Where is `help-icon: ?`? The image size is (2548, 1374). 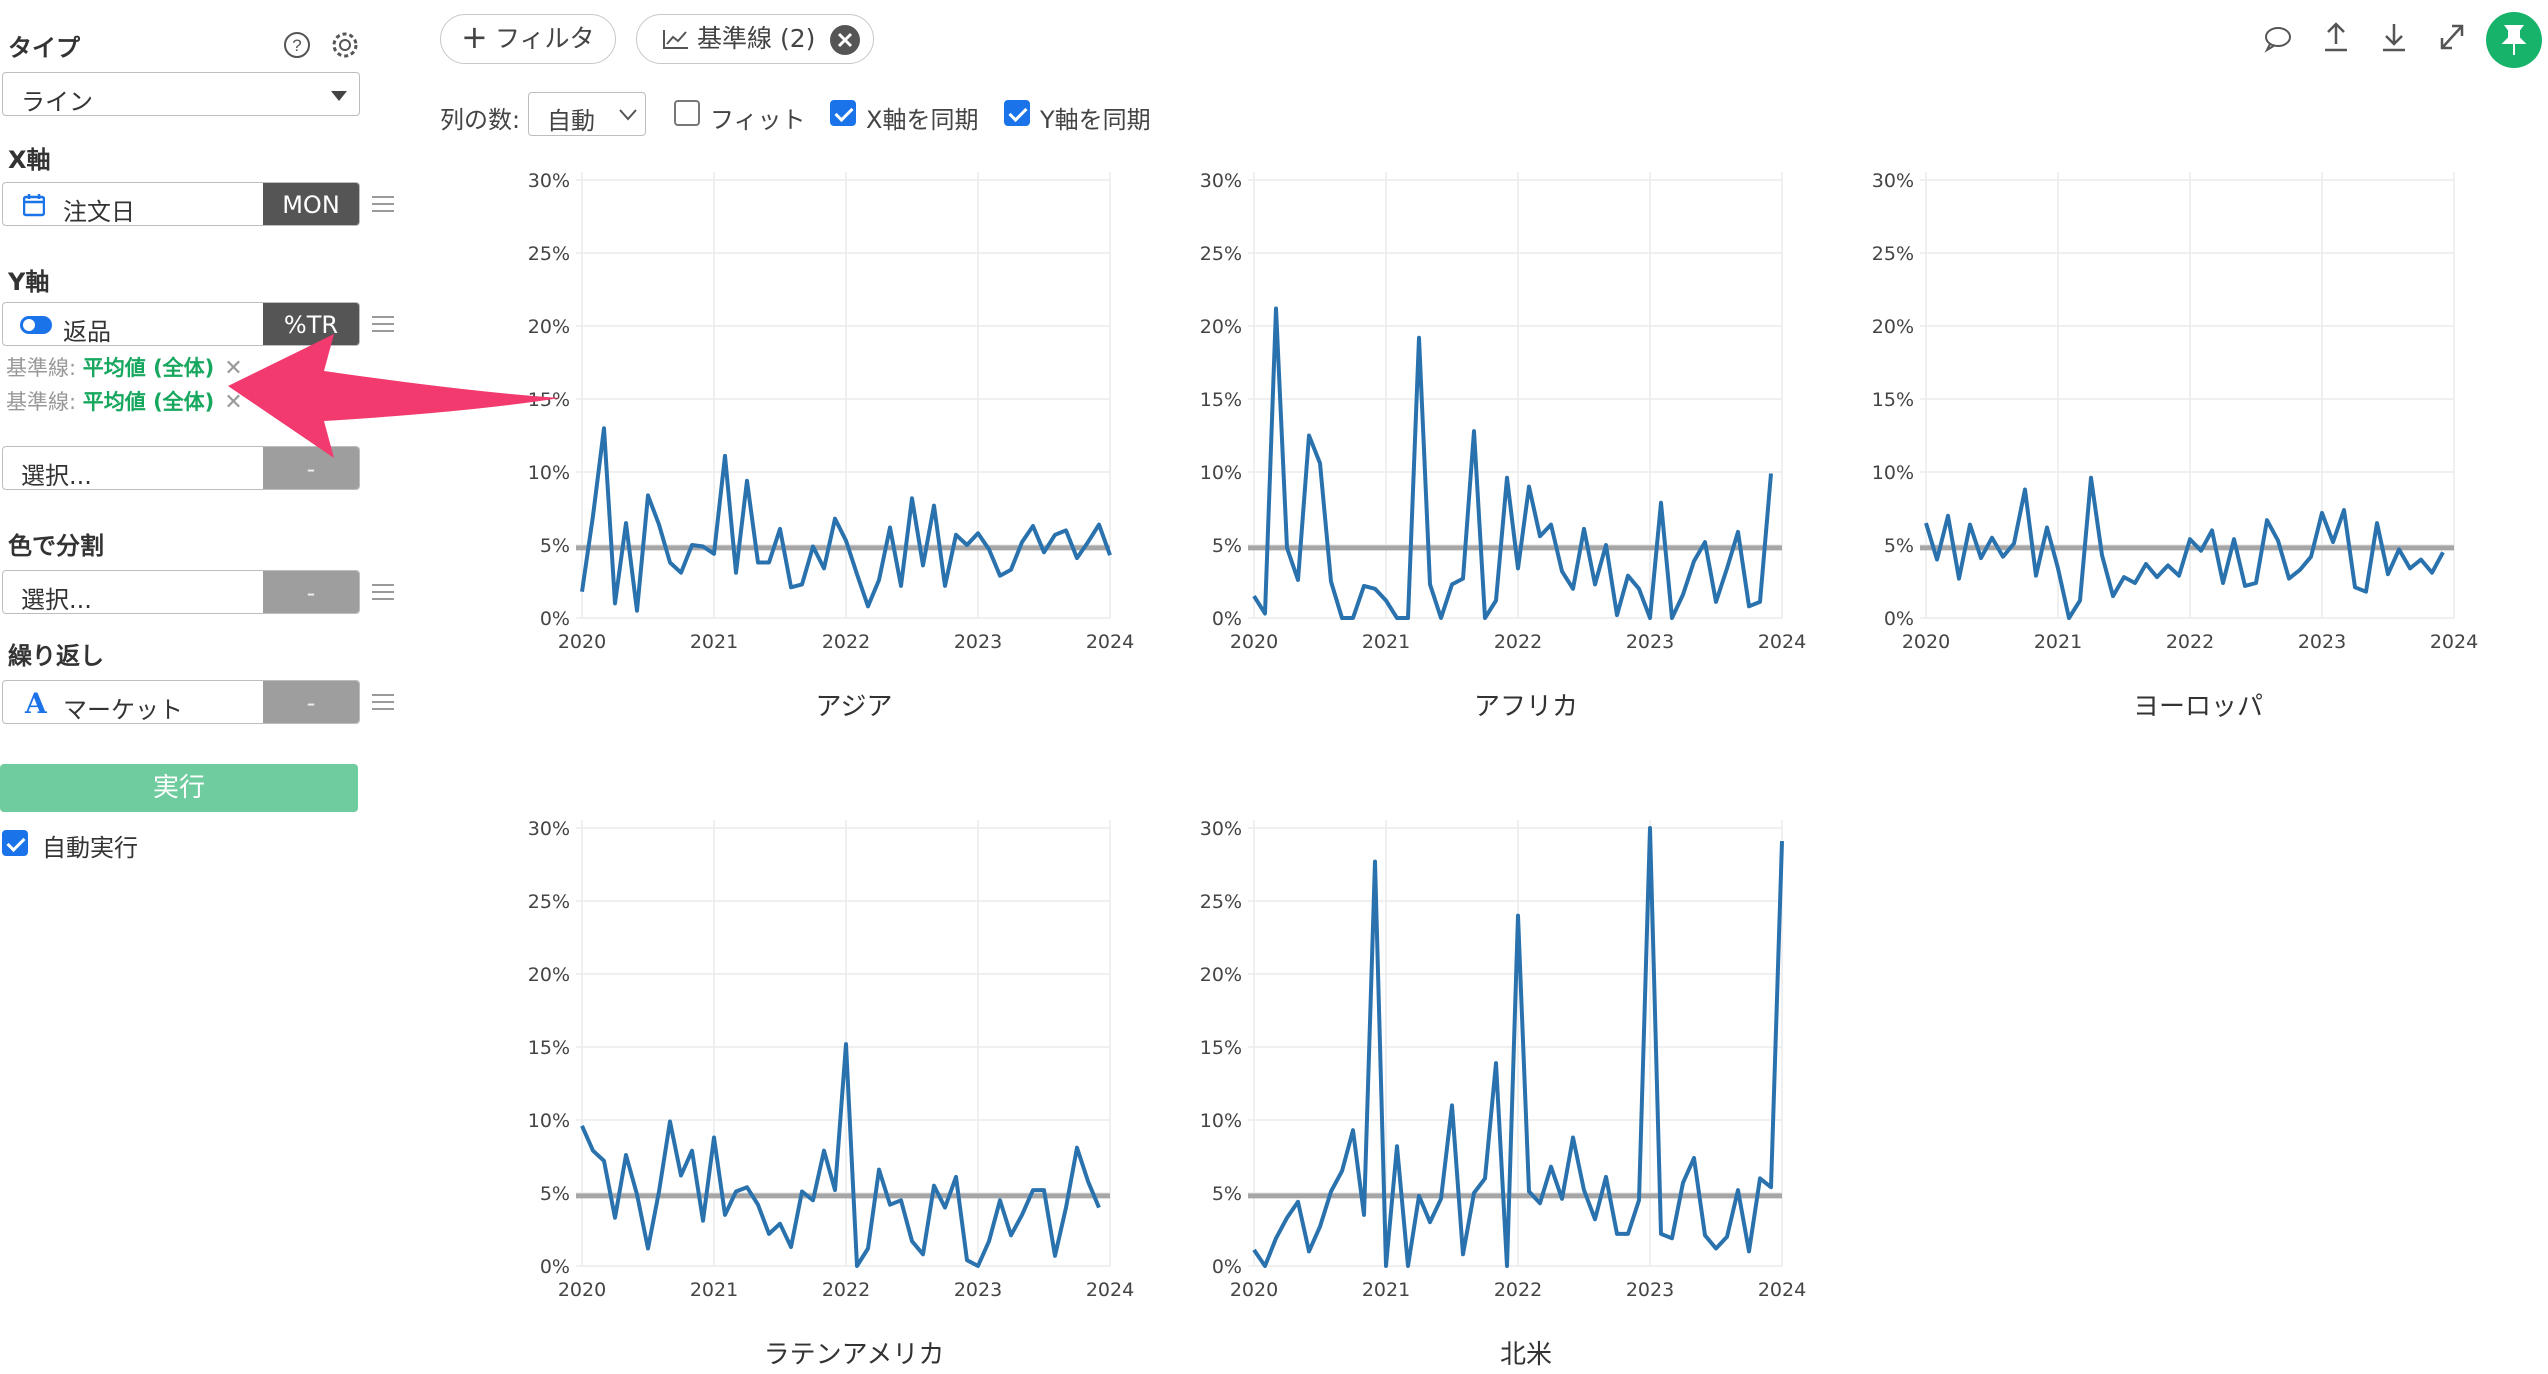 help-icon: ? is located at coordinates (297, 45).